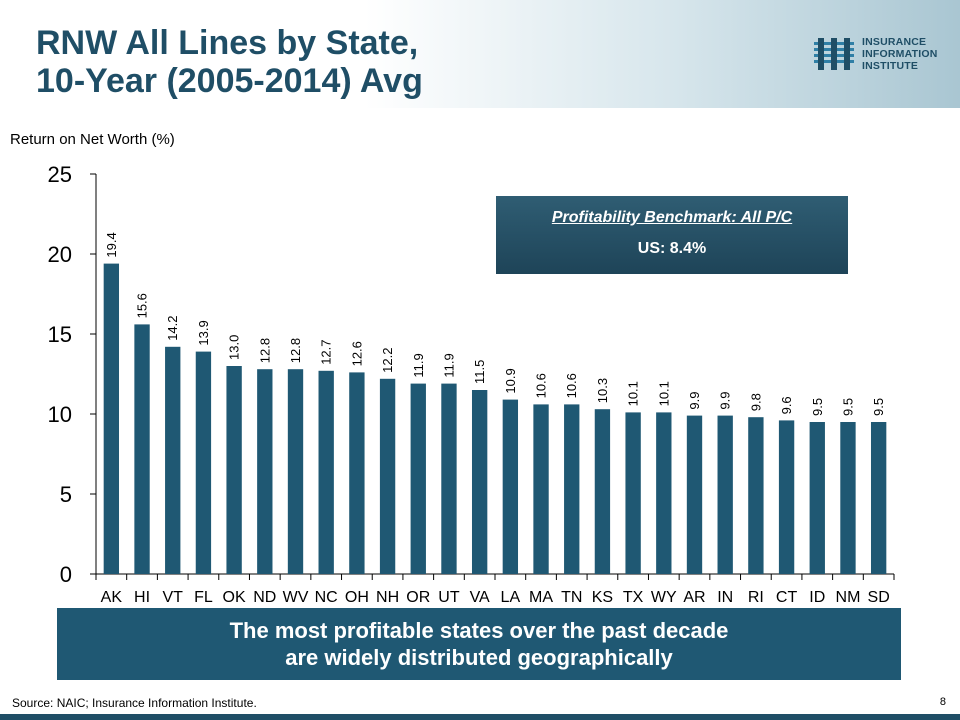 This screenshot has width=960, height=720. I want to click on logo-line-3: INSTITUTE, so click(890, 66).